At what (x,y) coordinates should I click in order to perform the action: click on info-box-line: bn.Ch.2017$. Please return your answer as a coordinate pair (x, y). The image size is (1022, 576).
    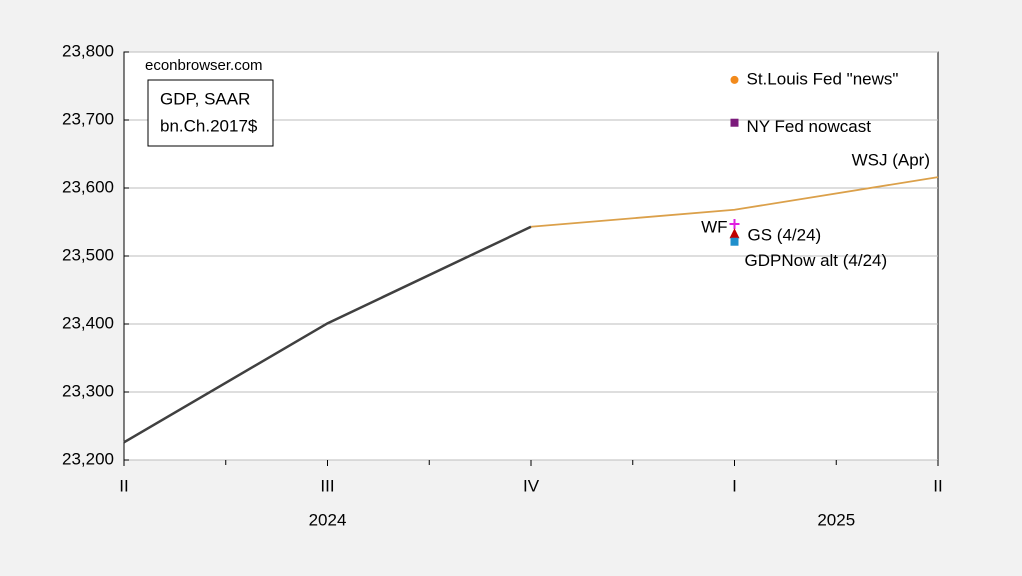
    Looking at the image, I should click on (209, 125).